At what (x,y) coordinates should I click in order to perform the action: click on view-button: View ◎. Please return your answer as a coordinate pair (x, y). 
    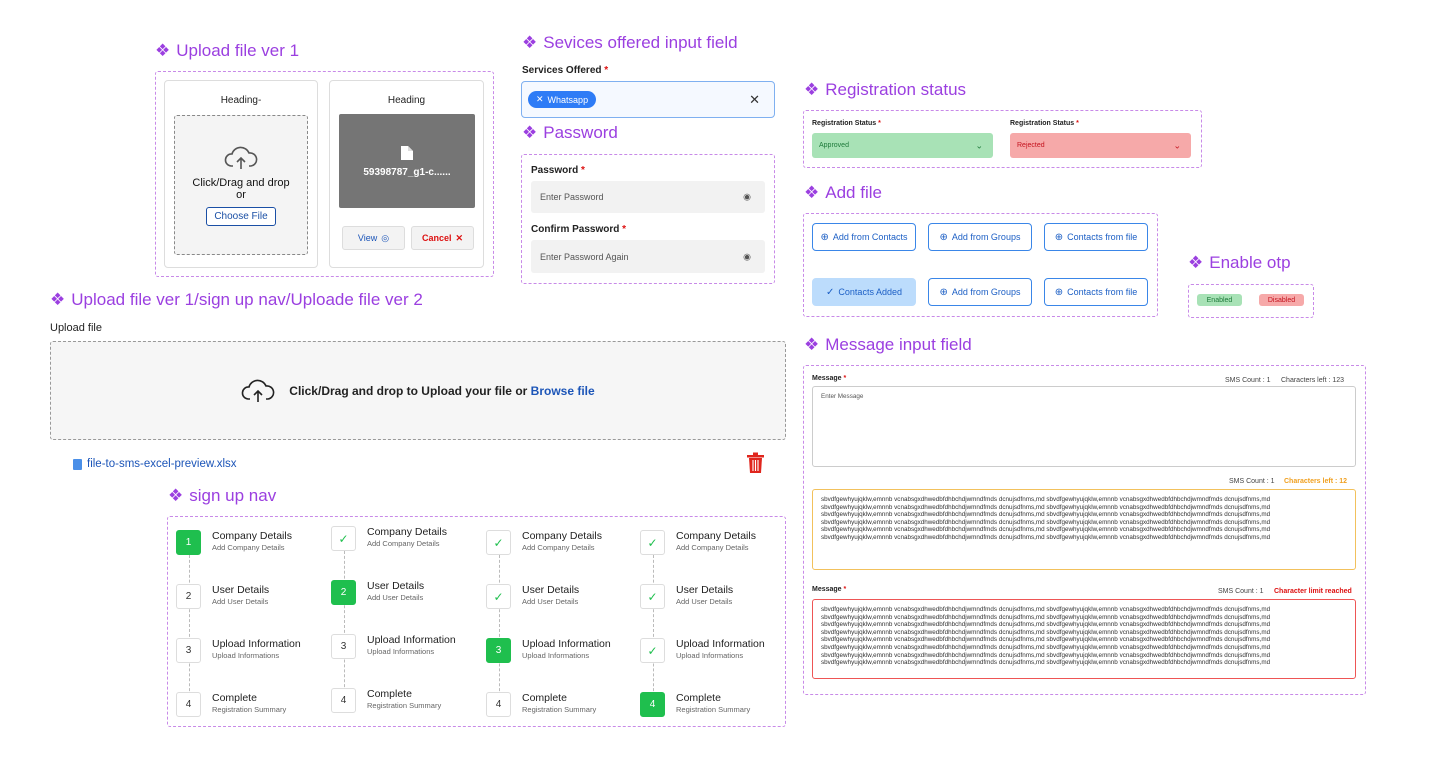
    Looking at the image, I should click on (373, 238).